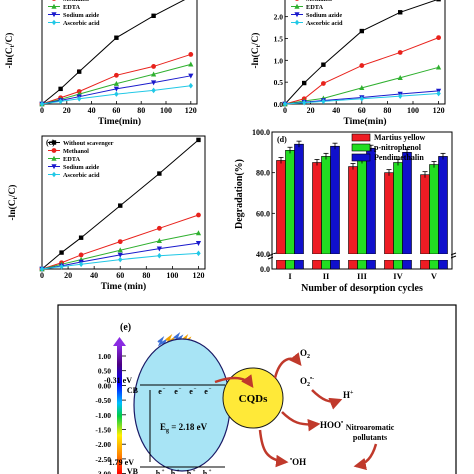  I want to click on electron-1: e, so click(176, 391).